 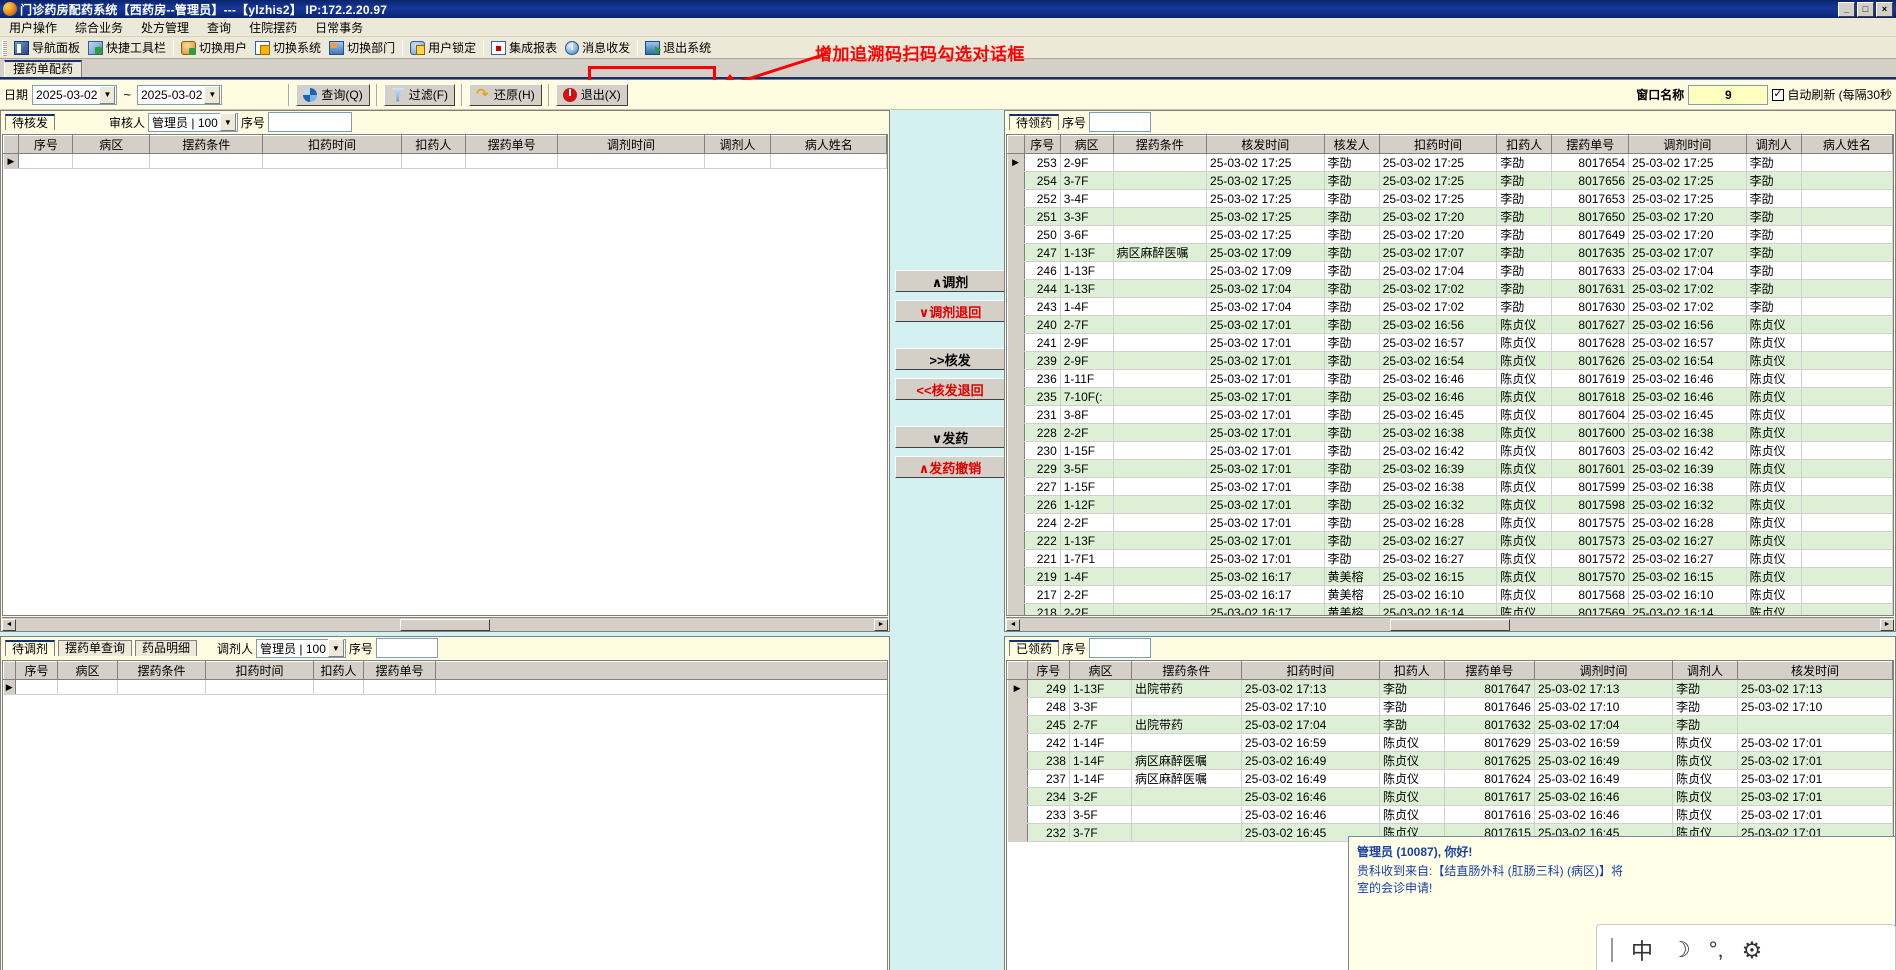 I want to click on tab-pending-pickup: 待领药, so click(x=1034, y=122).